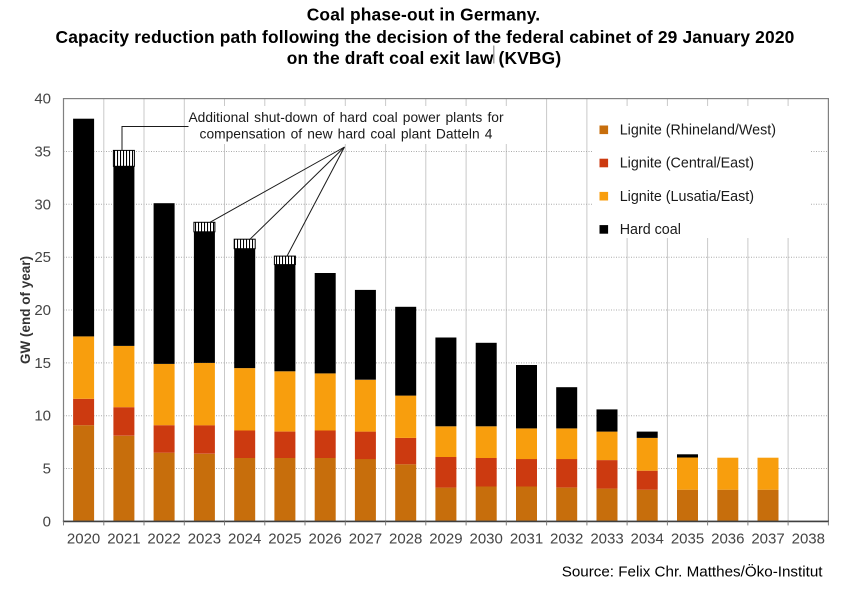  Describe the element at coordinates (647, 539) in the screenshot. I see `svg-text: 2034` at that location.